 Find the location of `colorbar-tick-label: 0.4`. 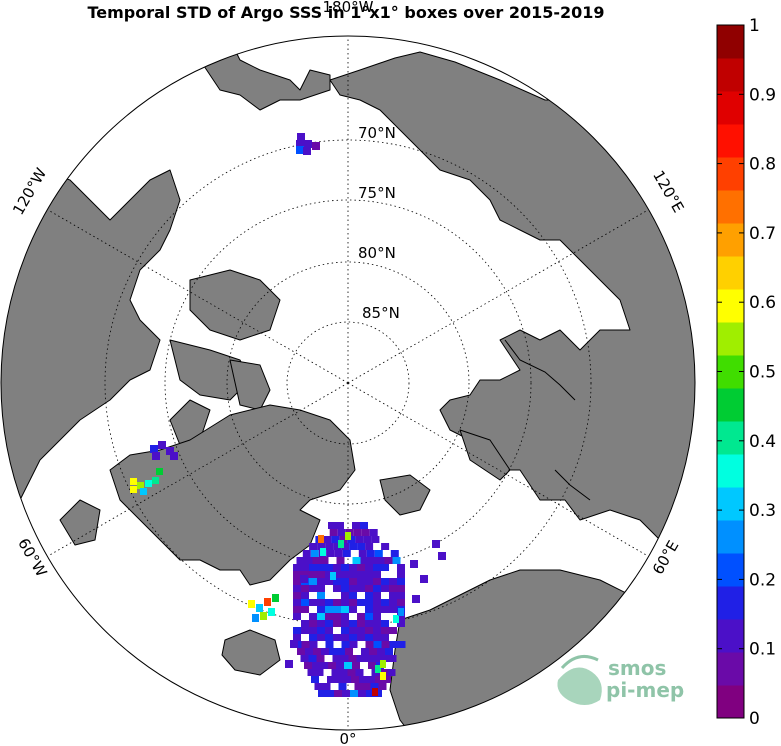

colorbar-tick-label: 0.4 is located at coordinates (762, 442).